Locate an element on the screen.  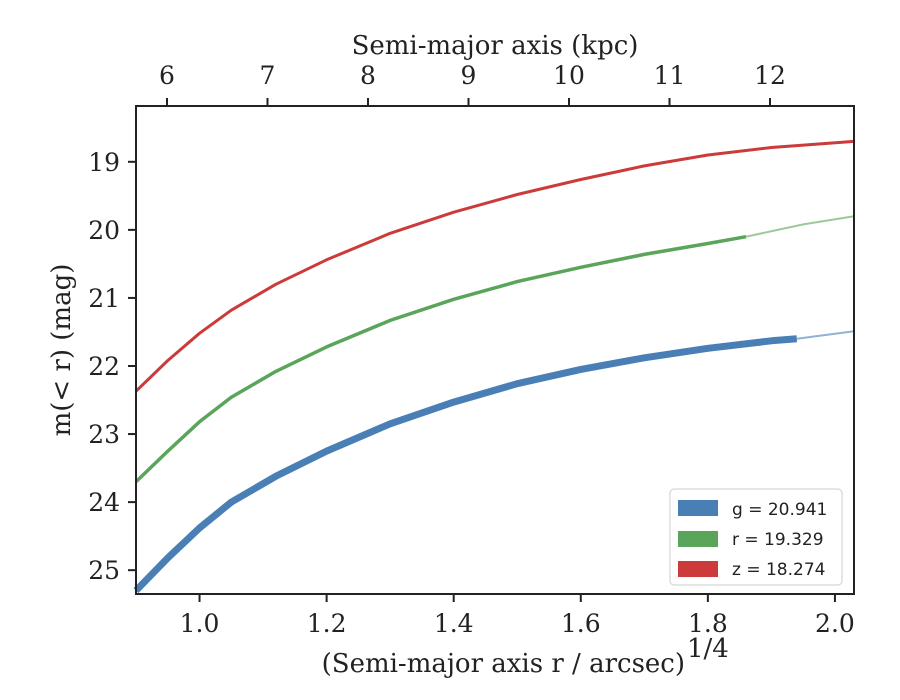
top-tick-label: 6 is located at coordinates (167, 75).